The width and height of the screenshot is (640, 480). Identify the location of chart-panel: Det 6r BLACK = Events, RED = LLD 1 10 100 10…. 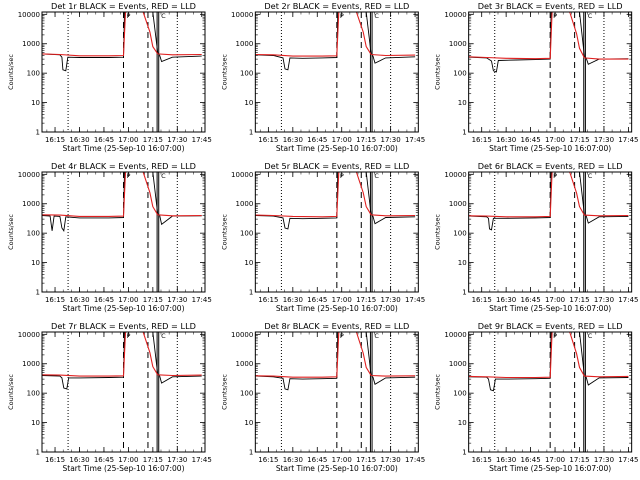
(536, 237).